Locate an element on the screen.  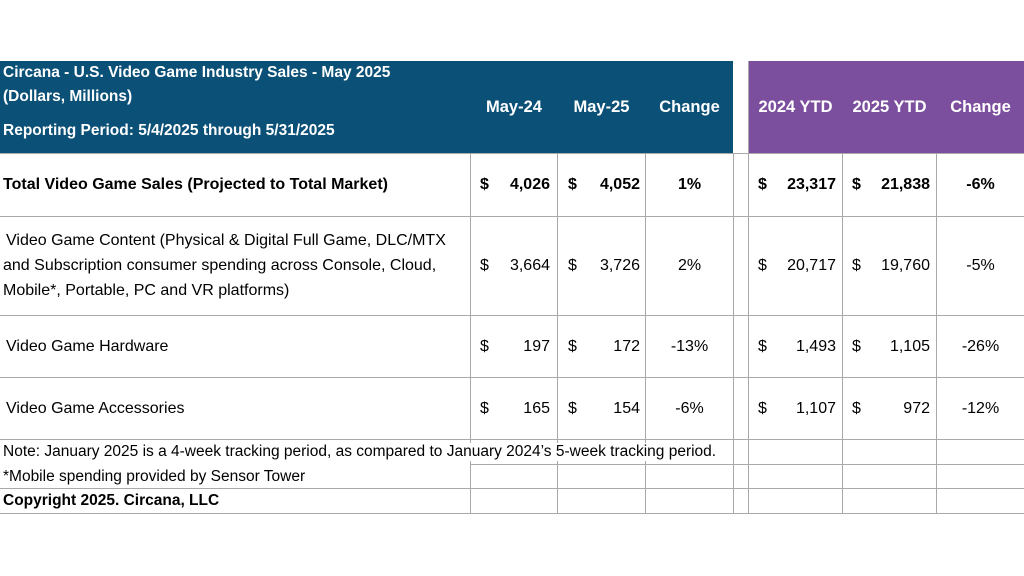
value-ytd25: 972 is located at coordinates (916, 408).